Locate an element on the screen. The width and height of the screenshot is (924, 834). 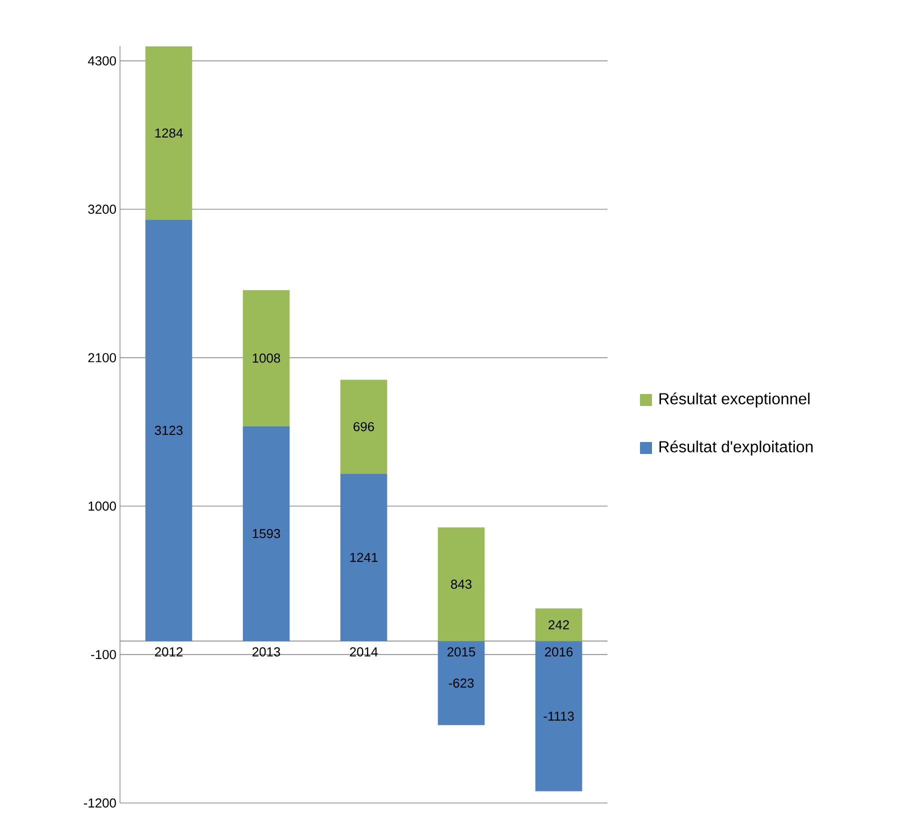
data-label: -623 is located at coordinates (461, 683).